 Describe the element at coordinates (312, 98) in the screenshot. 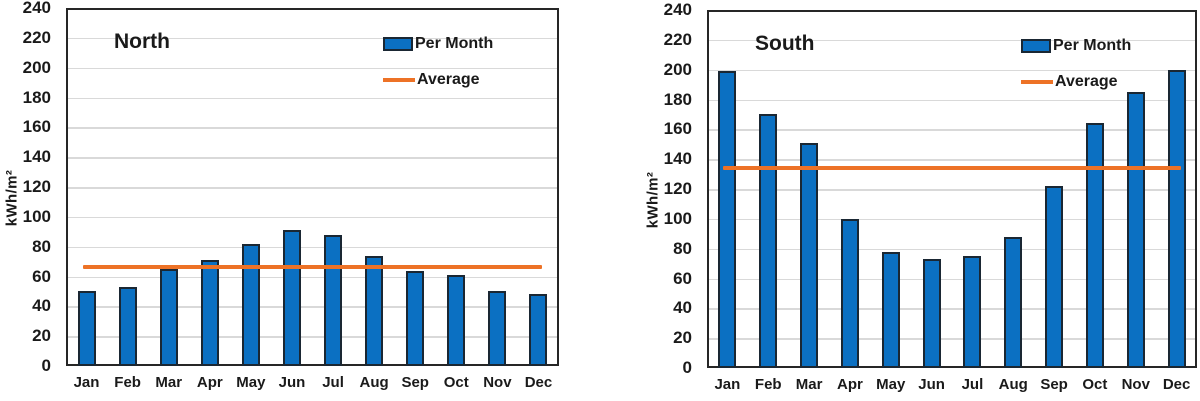

I see `gridline-y180` at that location.